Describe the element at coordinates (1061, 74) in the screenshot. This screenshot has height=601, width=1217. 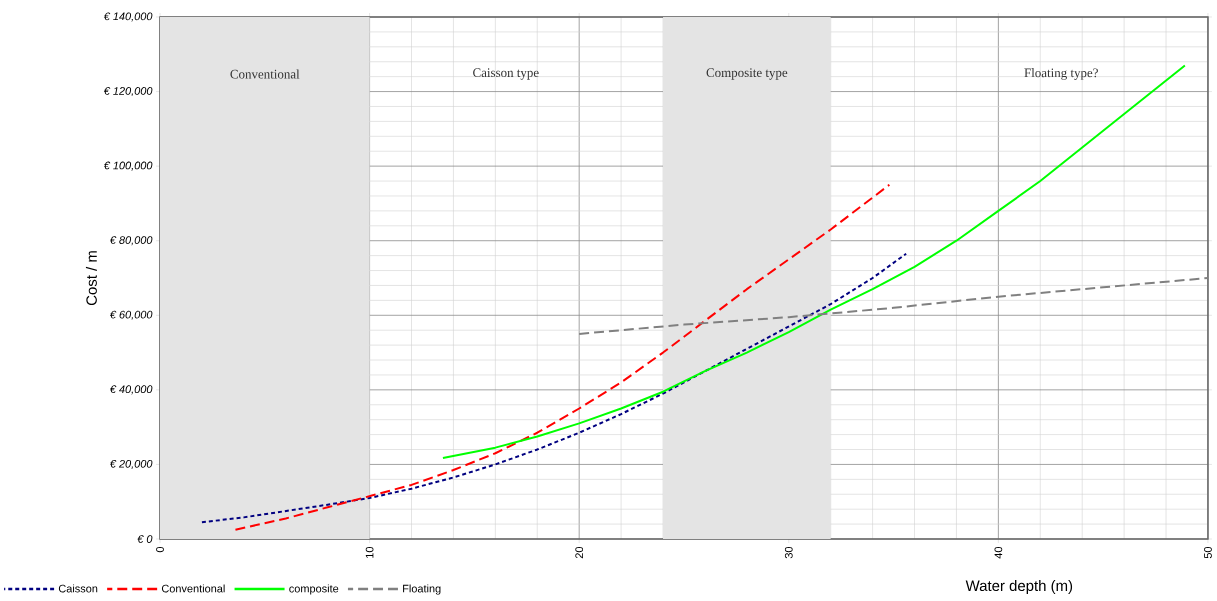
I see `annotation: Floating type?` at that location.